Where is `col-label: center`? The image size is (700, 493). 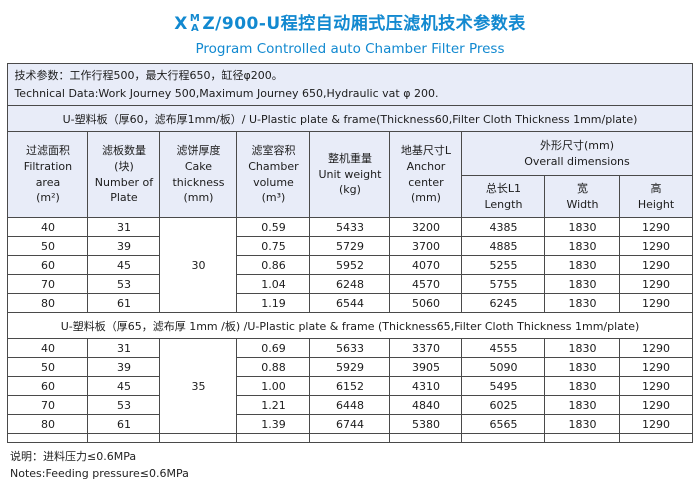 col-label: center is located at coordinates (426, 182).